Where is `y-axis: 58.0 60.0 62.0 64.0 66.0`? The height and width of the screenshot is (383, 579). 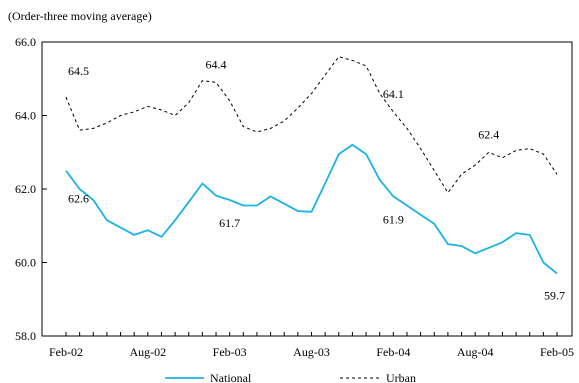 y-axis: 58.0 60.0 62.0 64.0 66.0 is located at coordinates (31, 189).